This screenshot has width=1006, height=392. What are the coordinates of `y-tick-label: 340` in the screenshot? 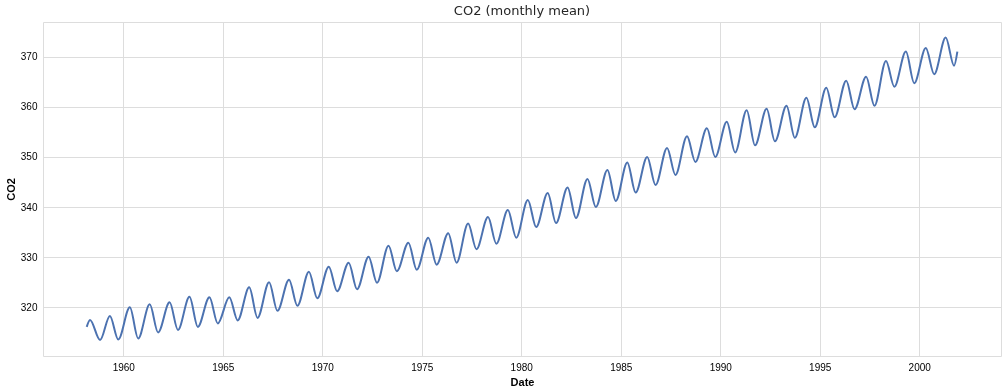 It's located at (29, 207).